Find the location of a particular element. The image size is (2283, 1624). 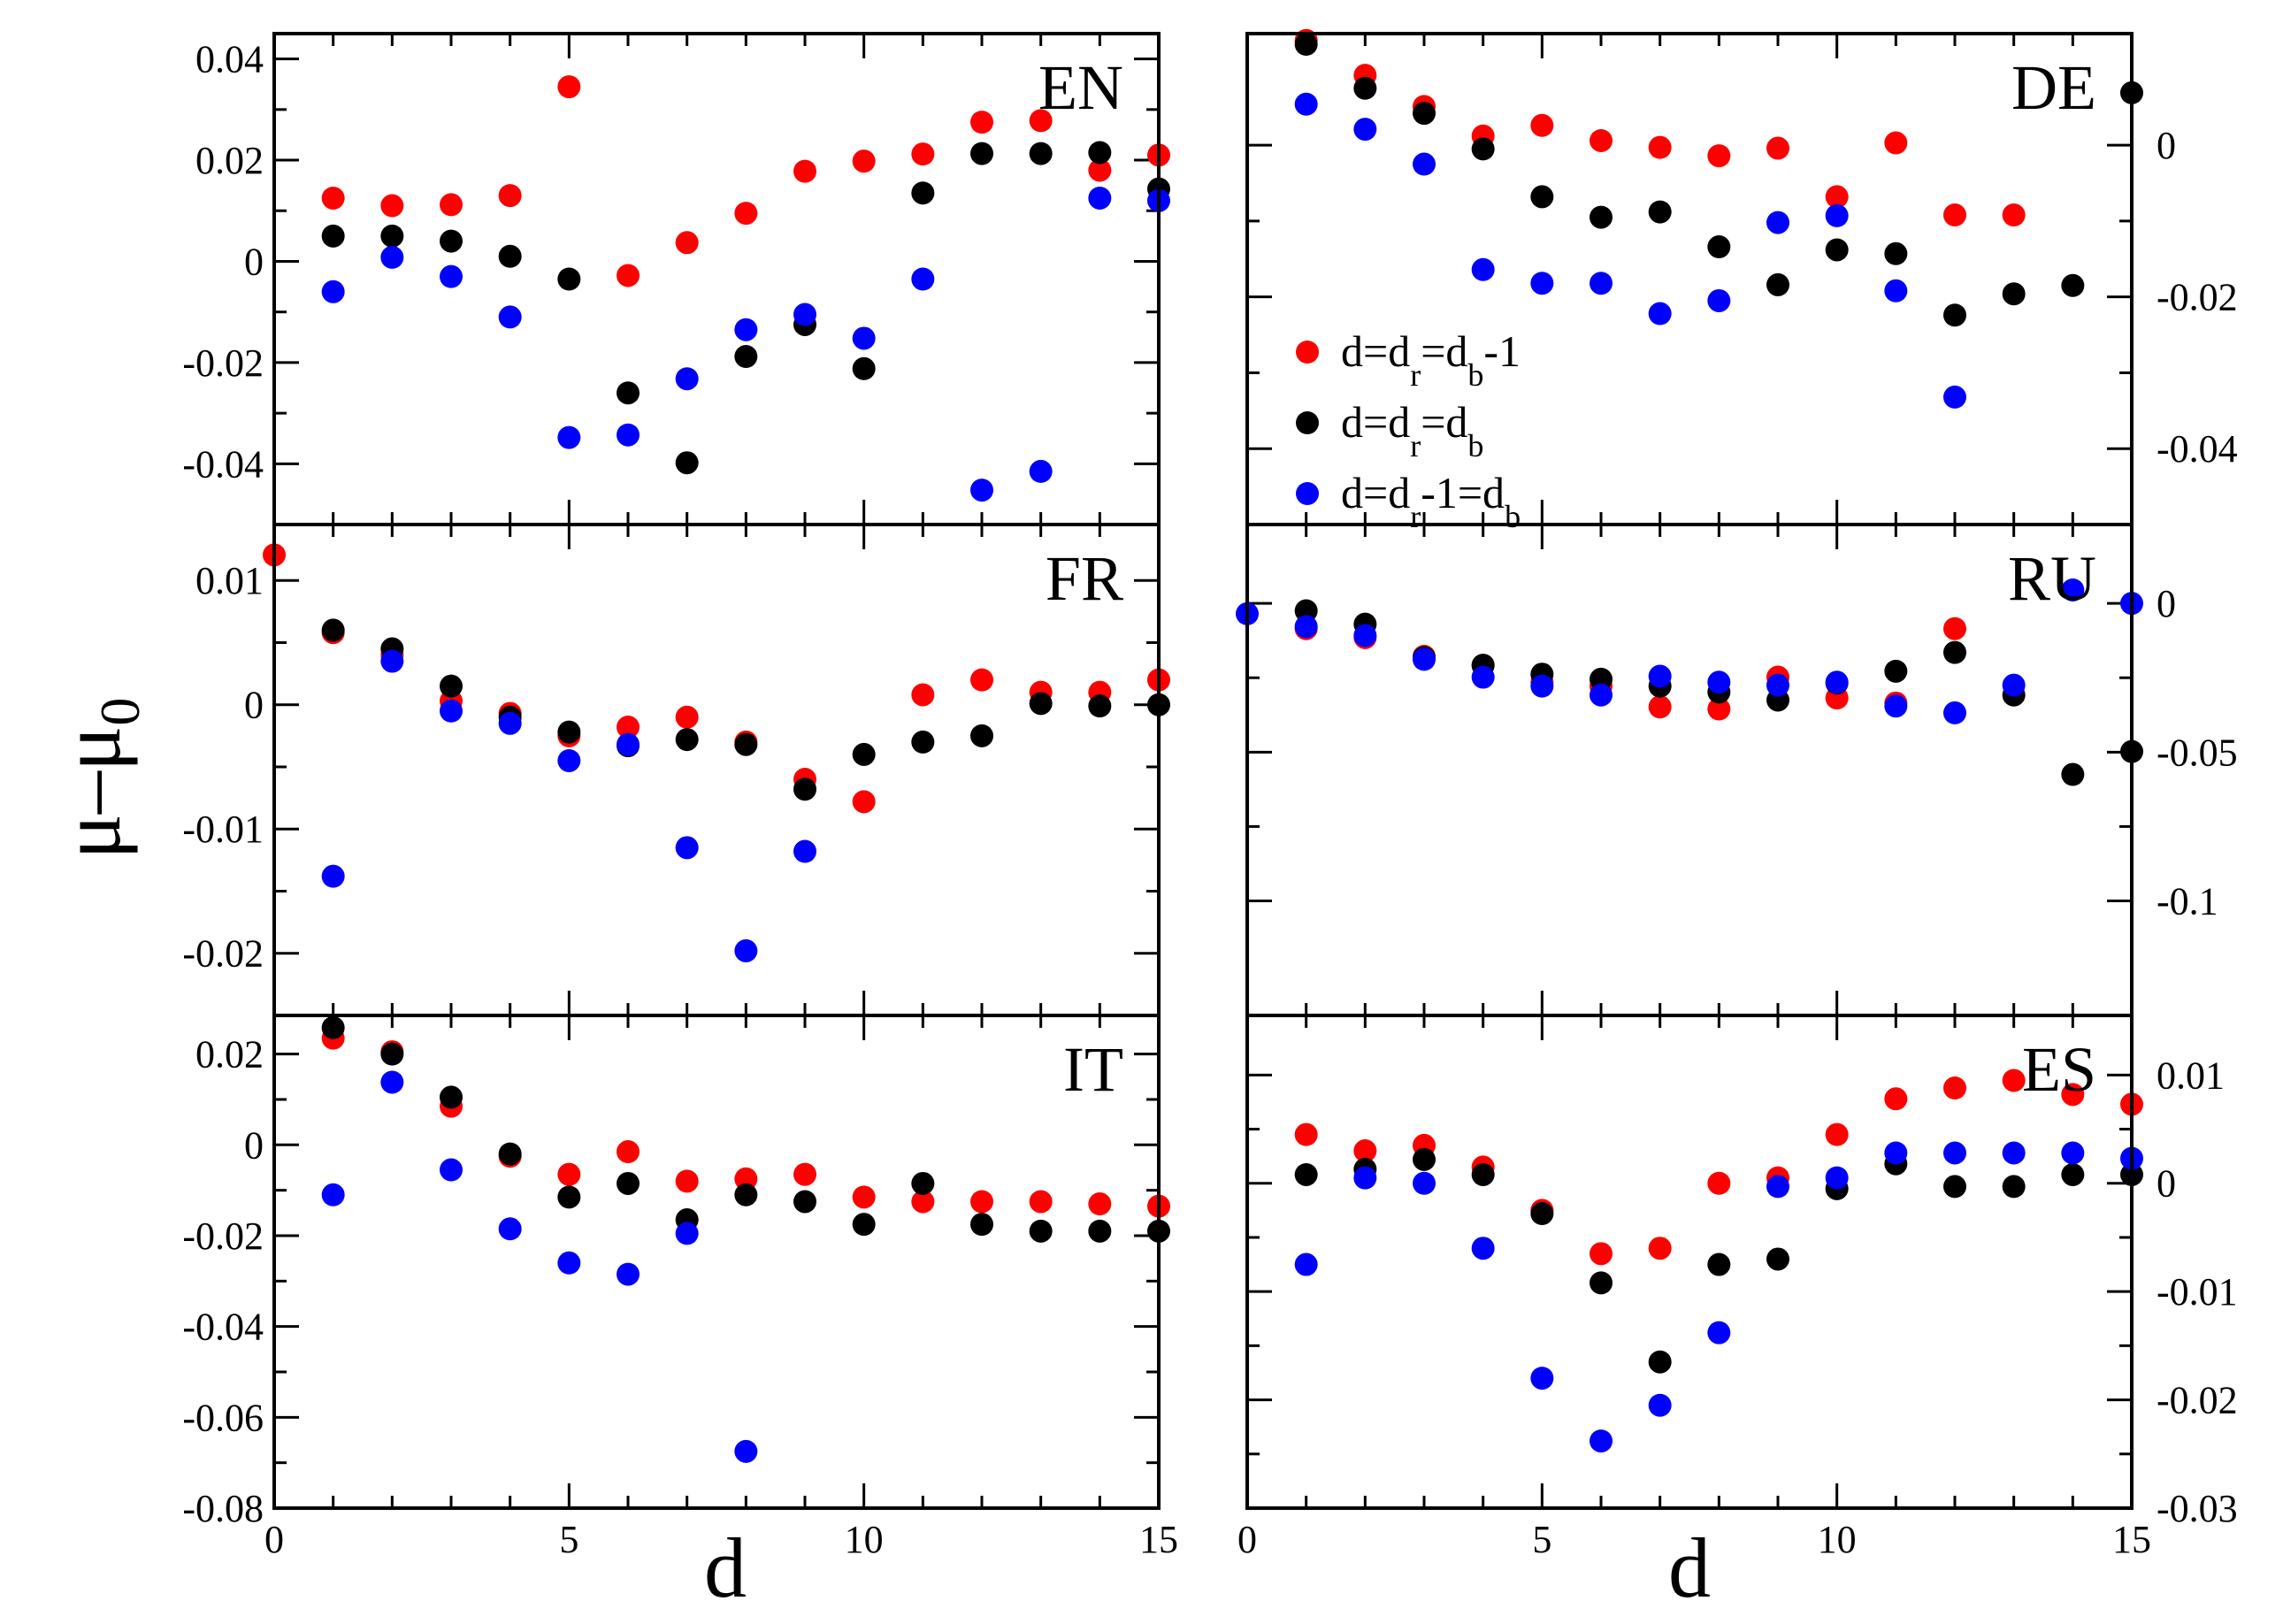

x-tick-label-it-2: 10 is located at coordinates (864, 1539).